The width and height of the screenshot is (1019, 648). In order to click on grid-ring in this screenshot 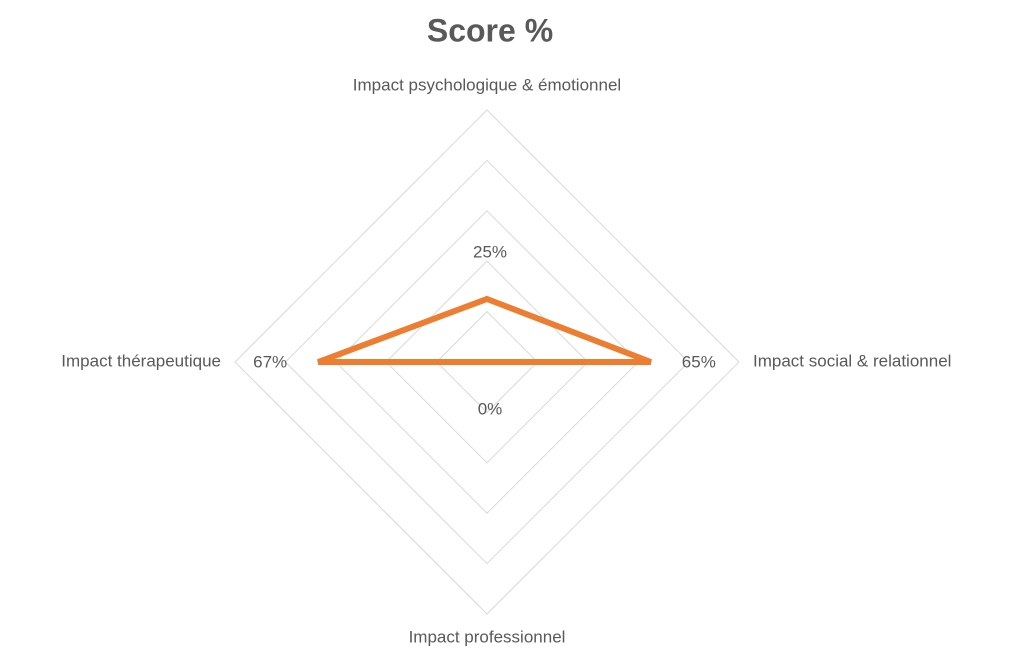, I will do `click(487, 362)`.